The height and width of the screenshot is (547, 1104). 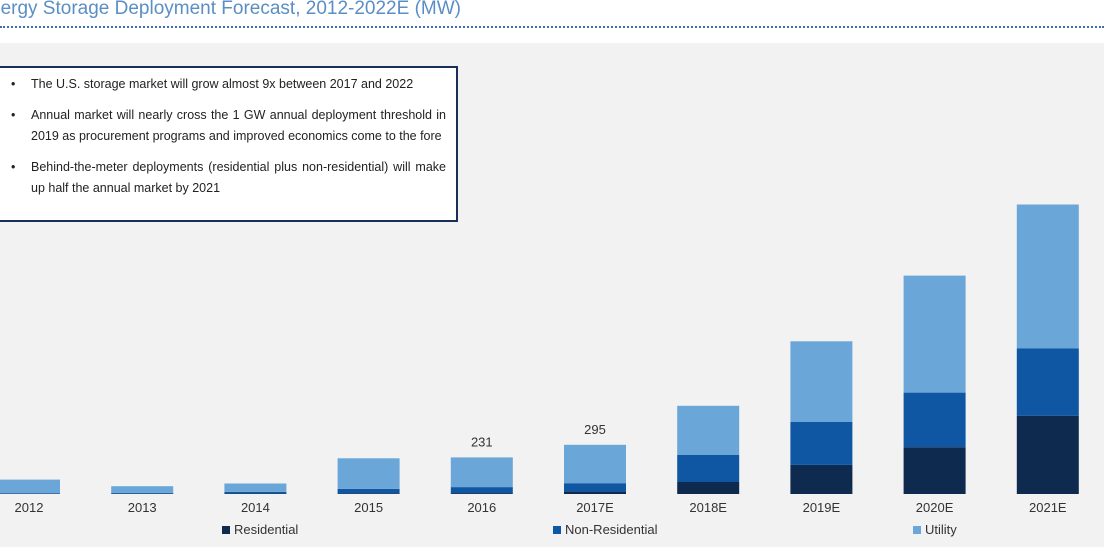 I want to click on x-tick-label: 2015, so click(x=368, y=507).